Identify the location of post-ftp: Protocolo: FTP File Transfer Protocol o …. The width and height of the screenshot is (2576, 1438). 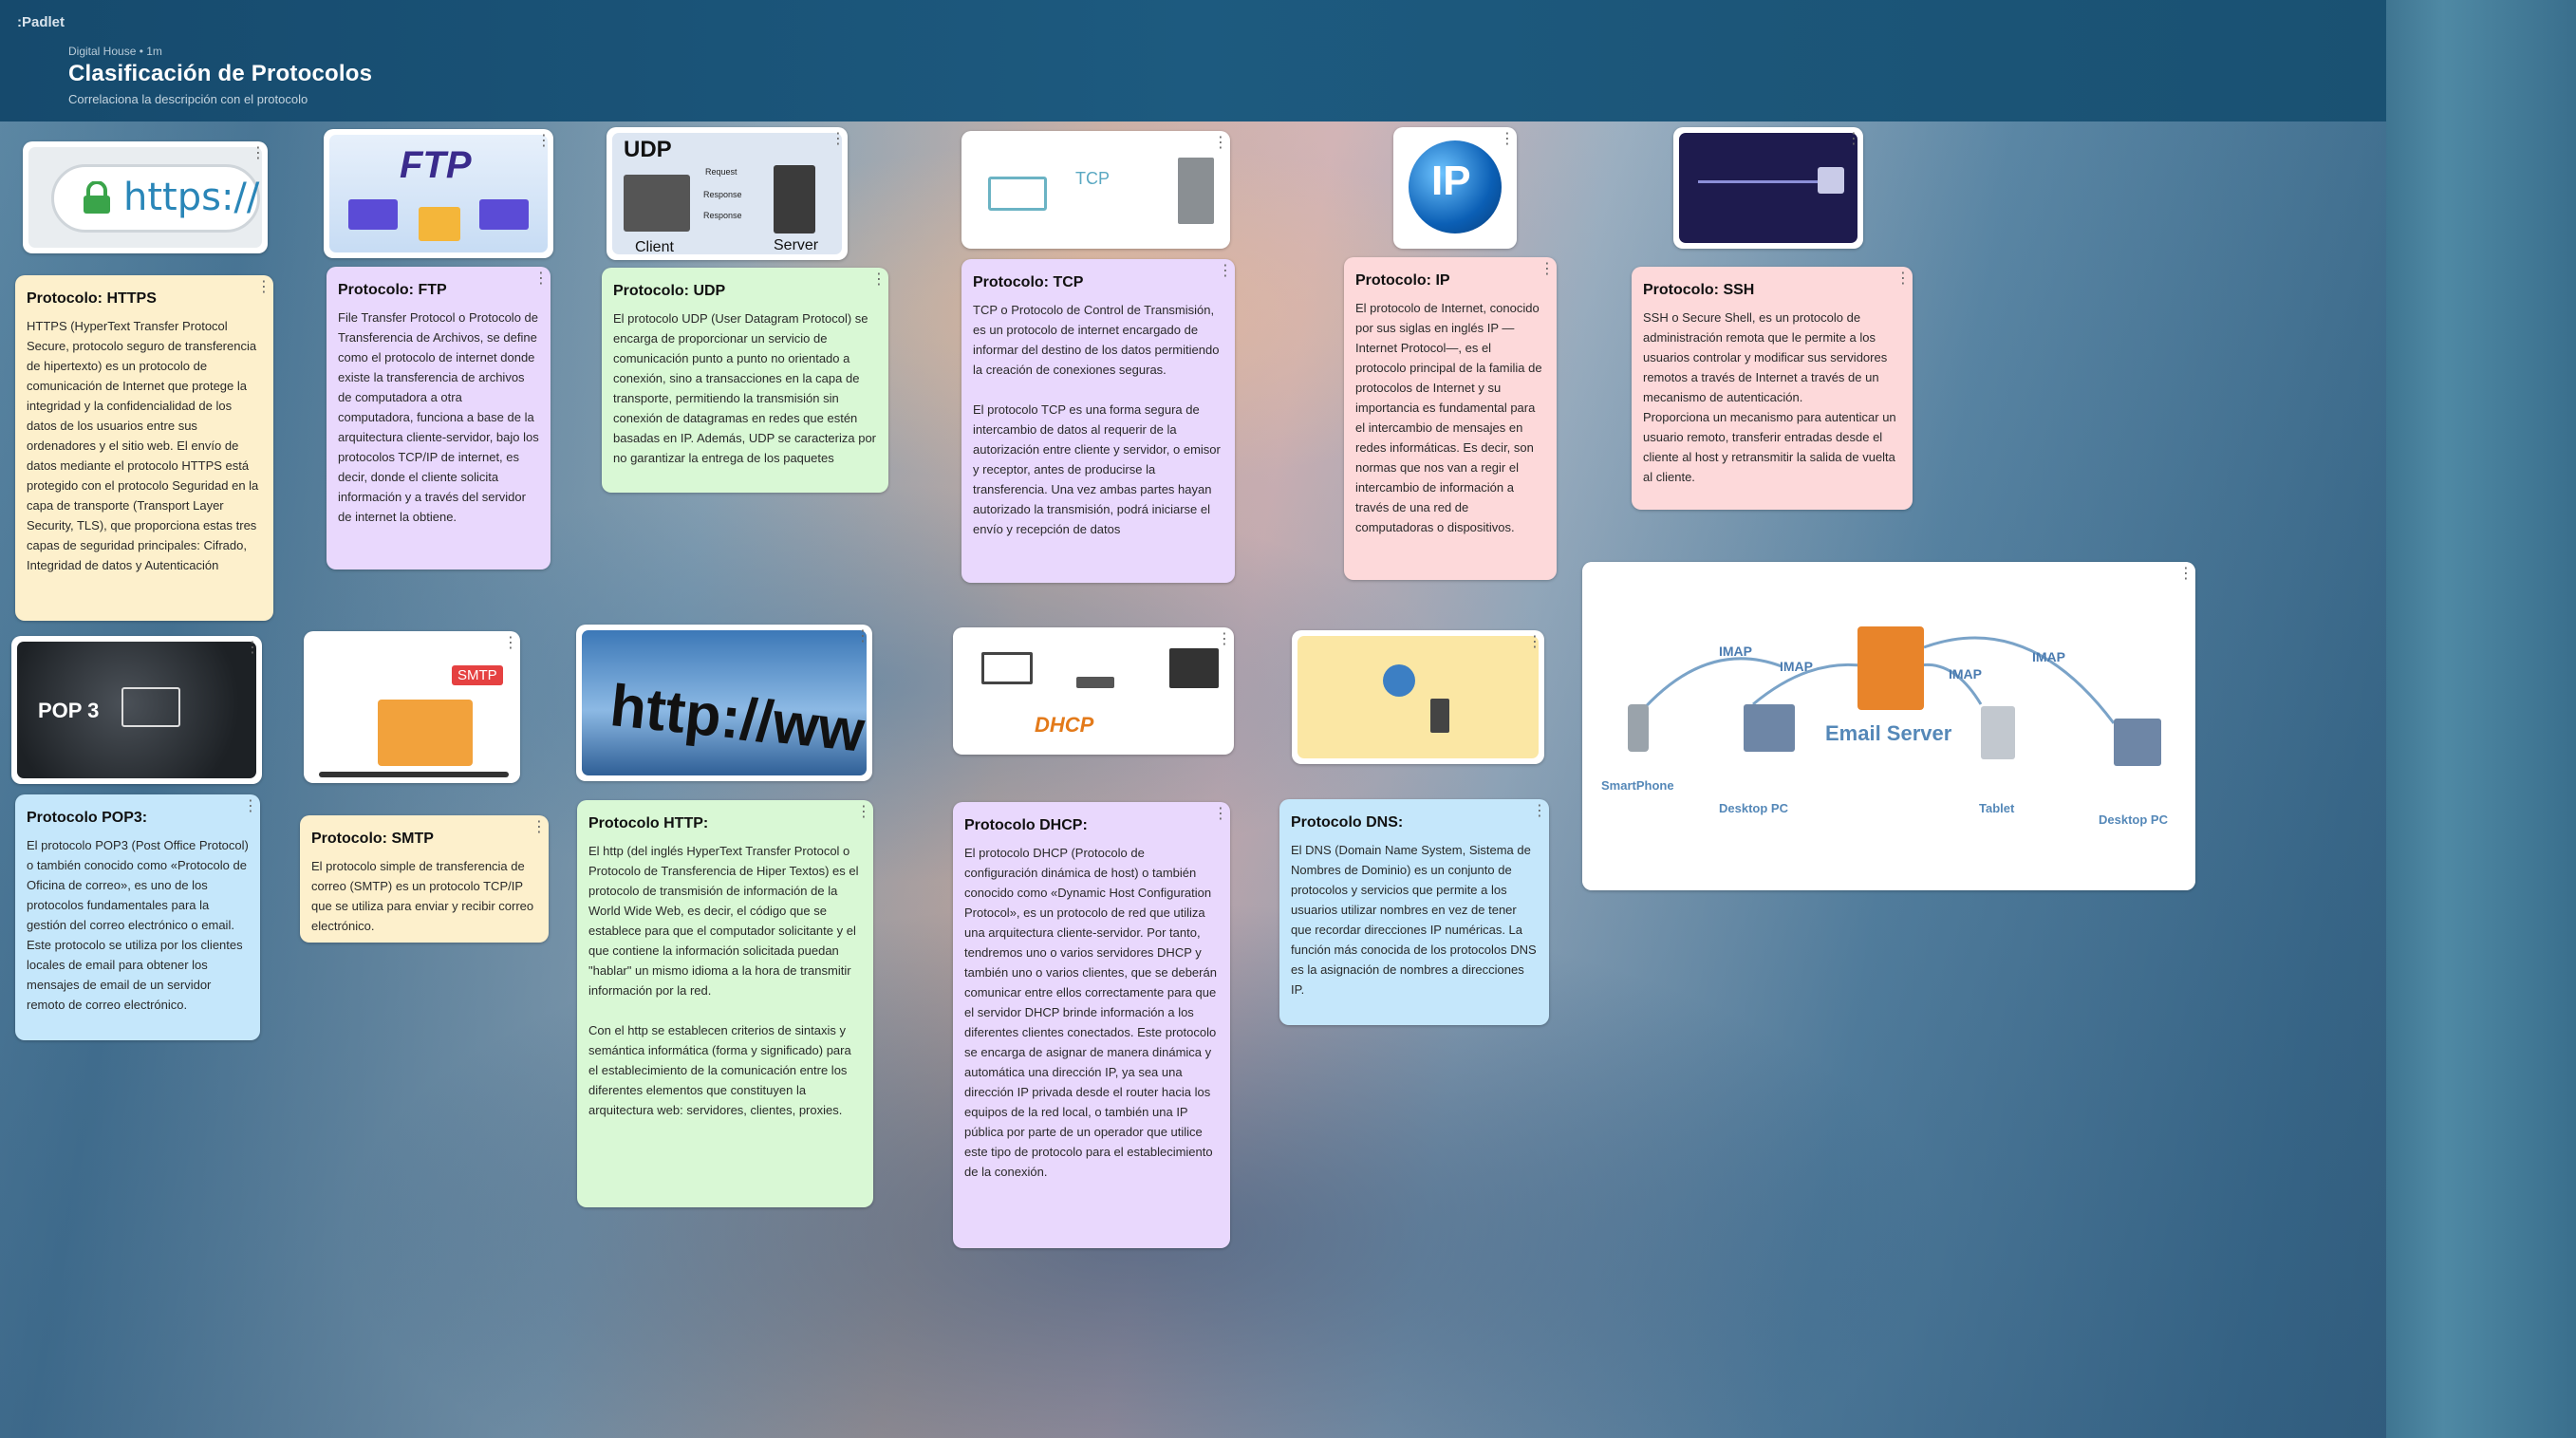
(439, 418).